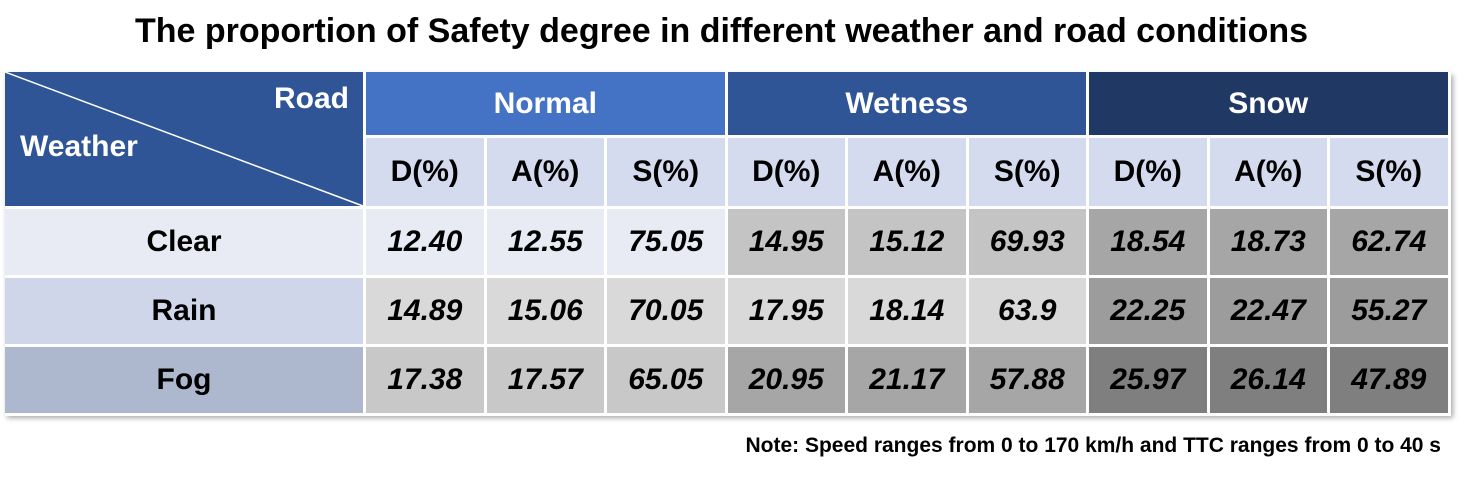 This screenshot has height=477, width=1473. What do you see at coordinates (1269, 173) in the screenshot?
I see `column-header-snow-1: A(%)` at bounding box center [1269, 173].